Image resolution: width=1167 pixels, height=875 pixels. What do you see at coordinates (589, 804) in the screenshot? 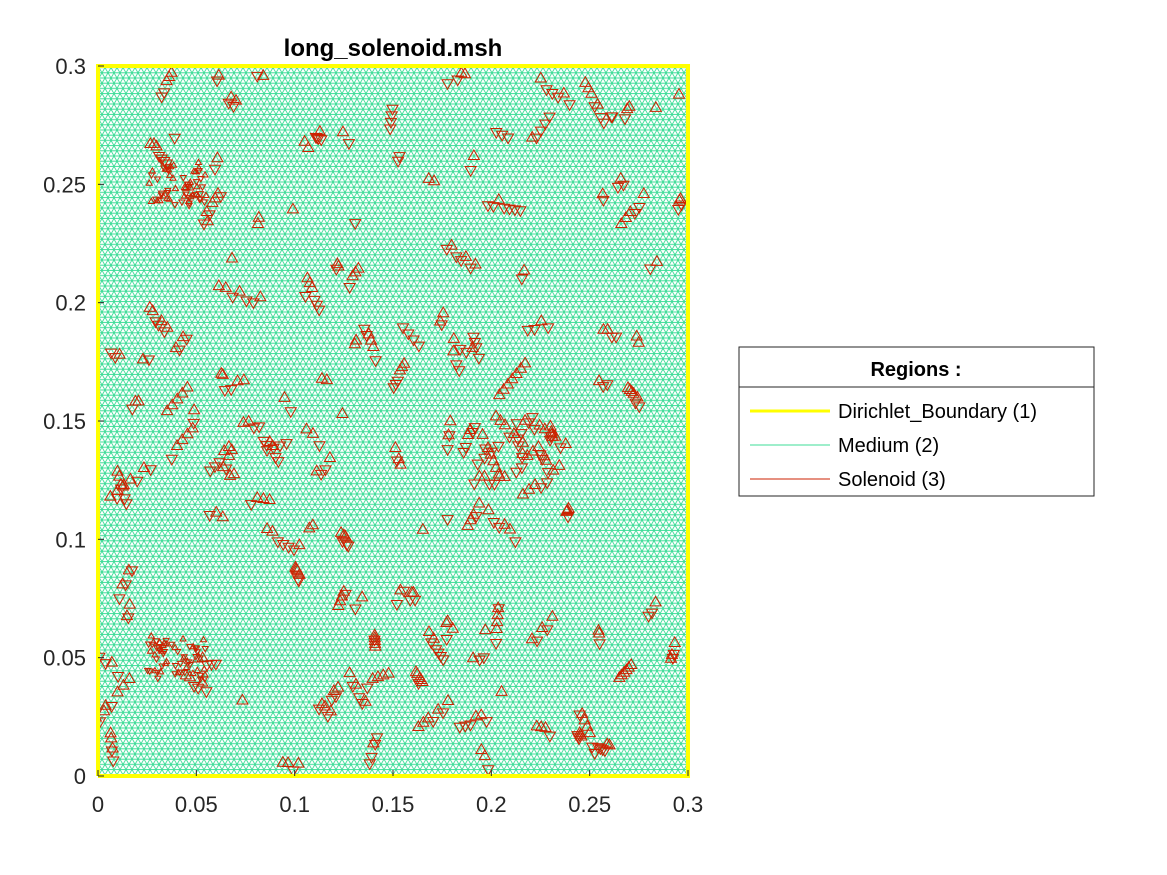
I see `x-tick-label: 0.25` at bounding box center [589, 804].